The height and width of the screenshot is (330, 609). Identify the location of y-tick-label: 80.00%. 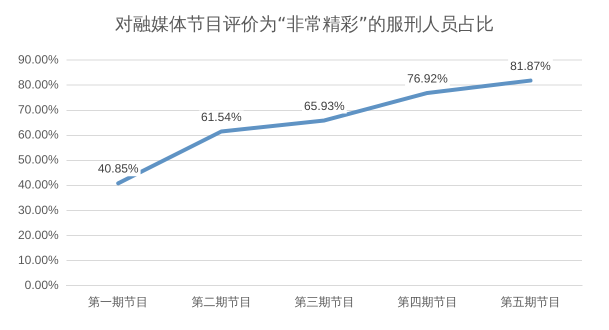
(39, 85).